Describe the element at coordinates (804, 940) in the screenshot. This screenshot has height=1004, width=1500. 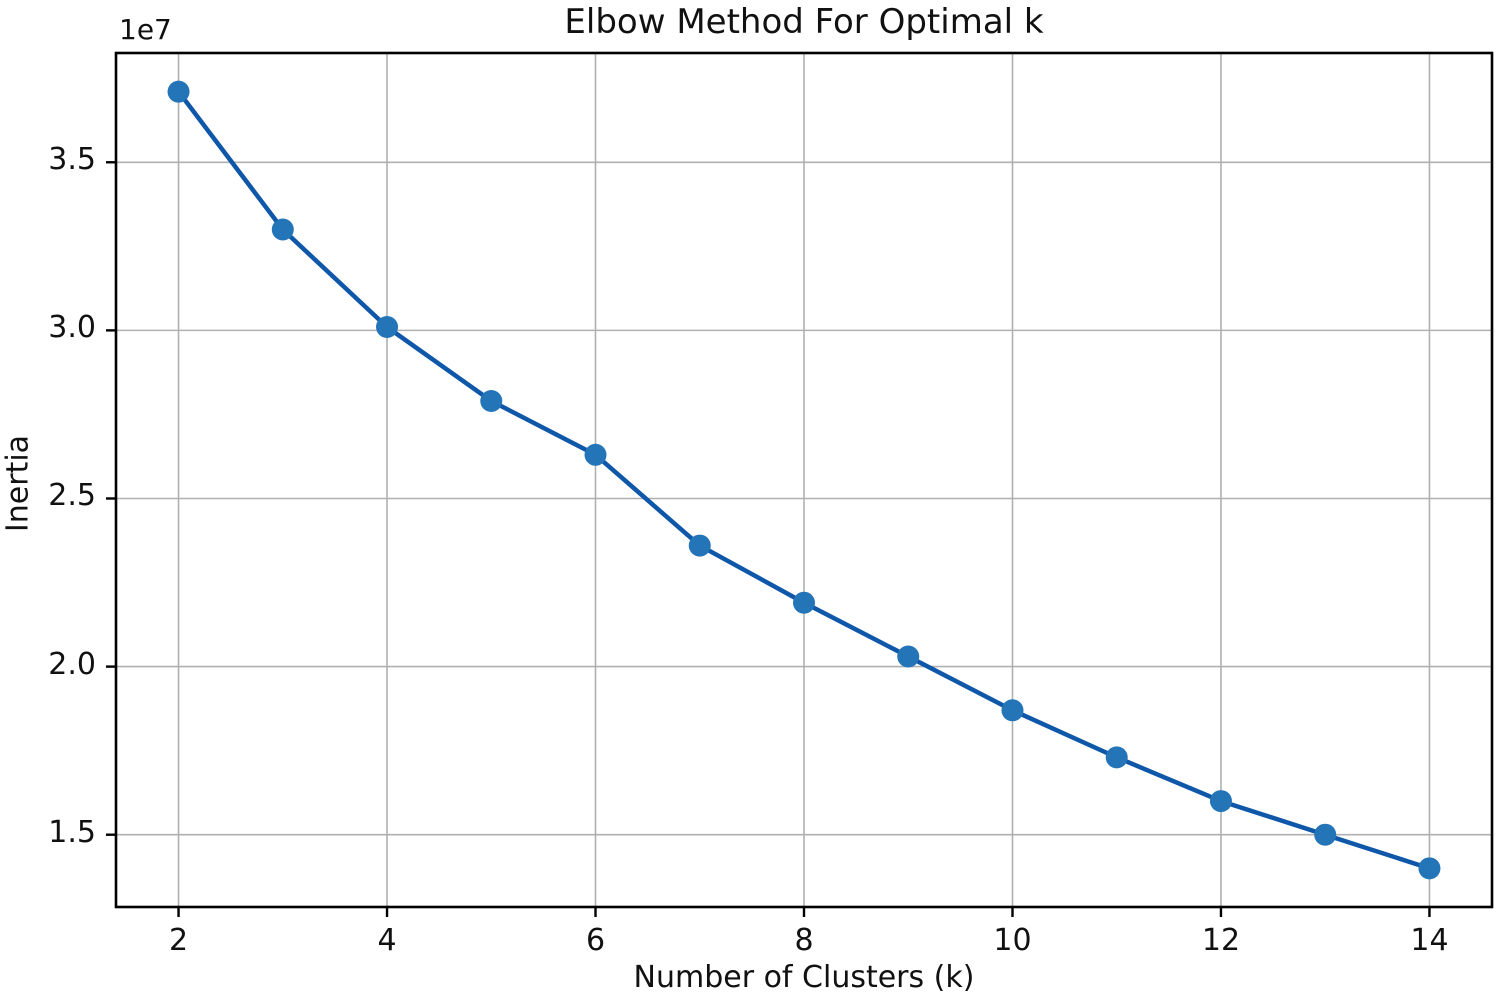
I see `x-tick-label: 8` at that location.